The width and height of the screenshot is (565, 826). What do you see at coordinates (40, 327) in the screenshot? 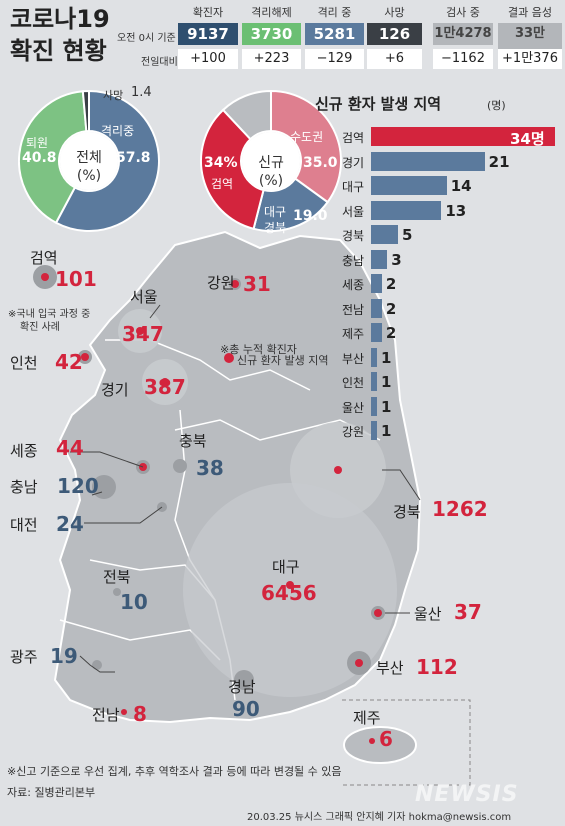
I see `quarantine-note-2: 확진 사례` at bounding box center [40, 327].